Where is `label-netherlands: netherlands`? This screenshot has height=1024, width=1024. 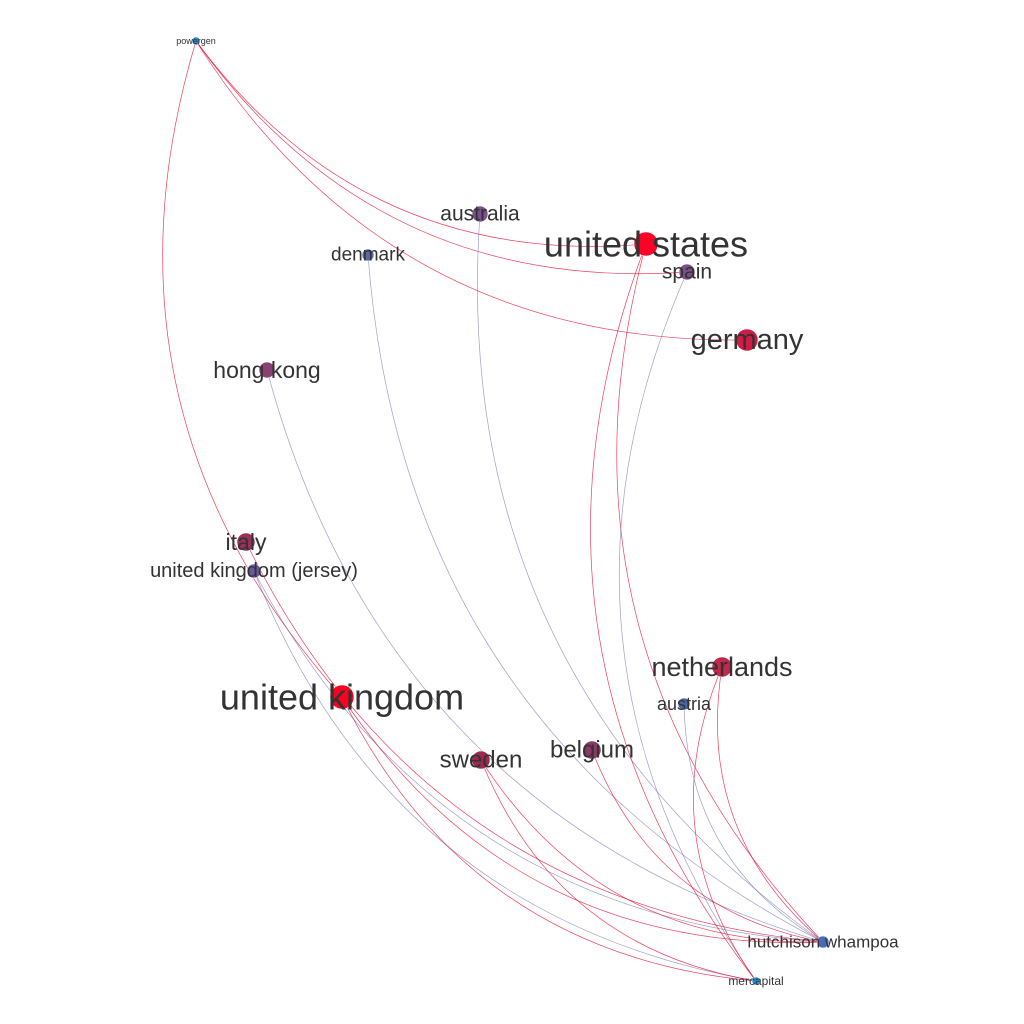
label-netherlands: netherlands is located at coordinates (721, 667).